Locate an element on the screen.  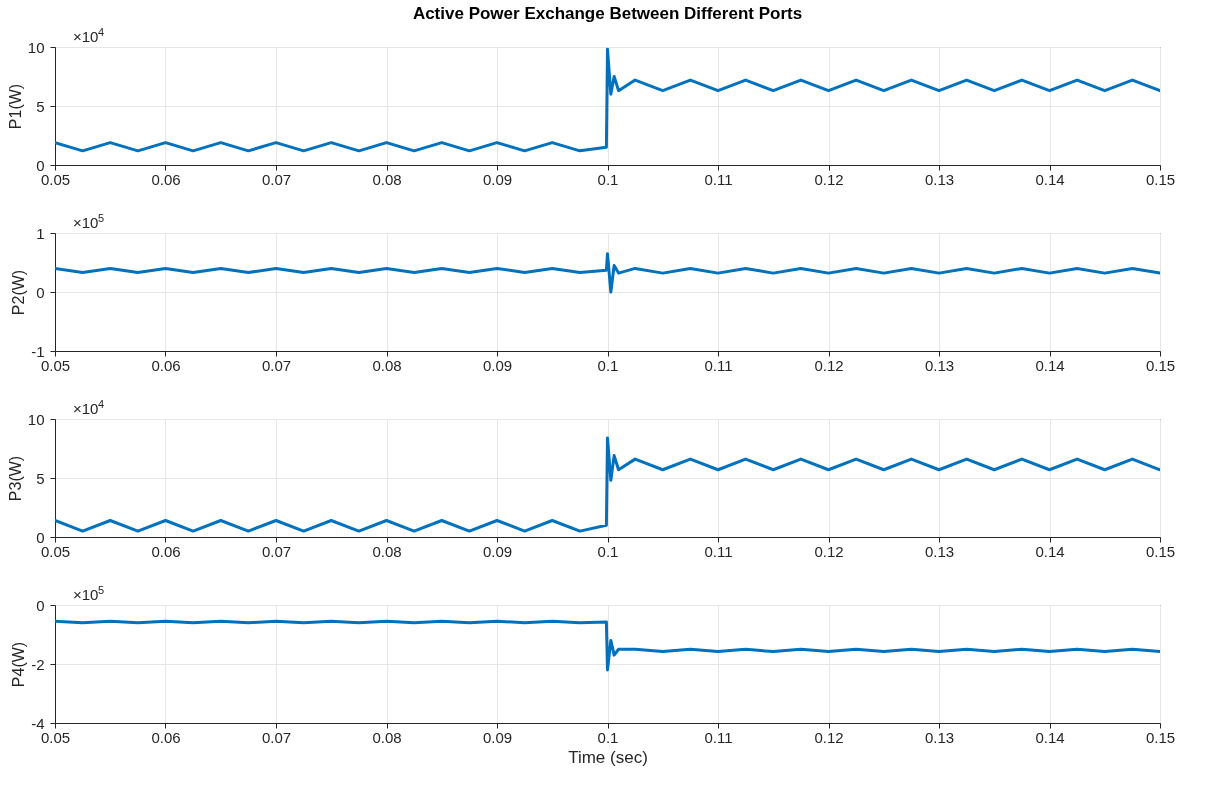
chart-title: Active Power Exchange Between Different Ports is located at coordinates (607, 13).